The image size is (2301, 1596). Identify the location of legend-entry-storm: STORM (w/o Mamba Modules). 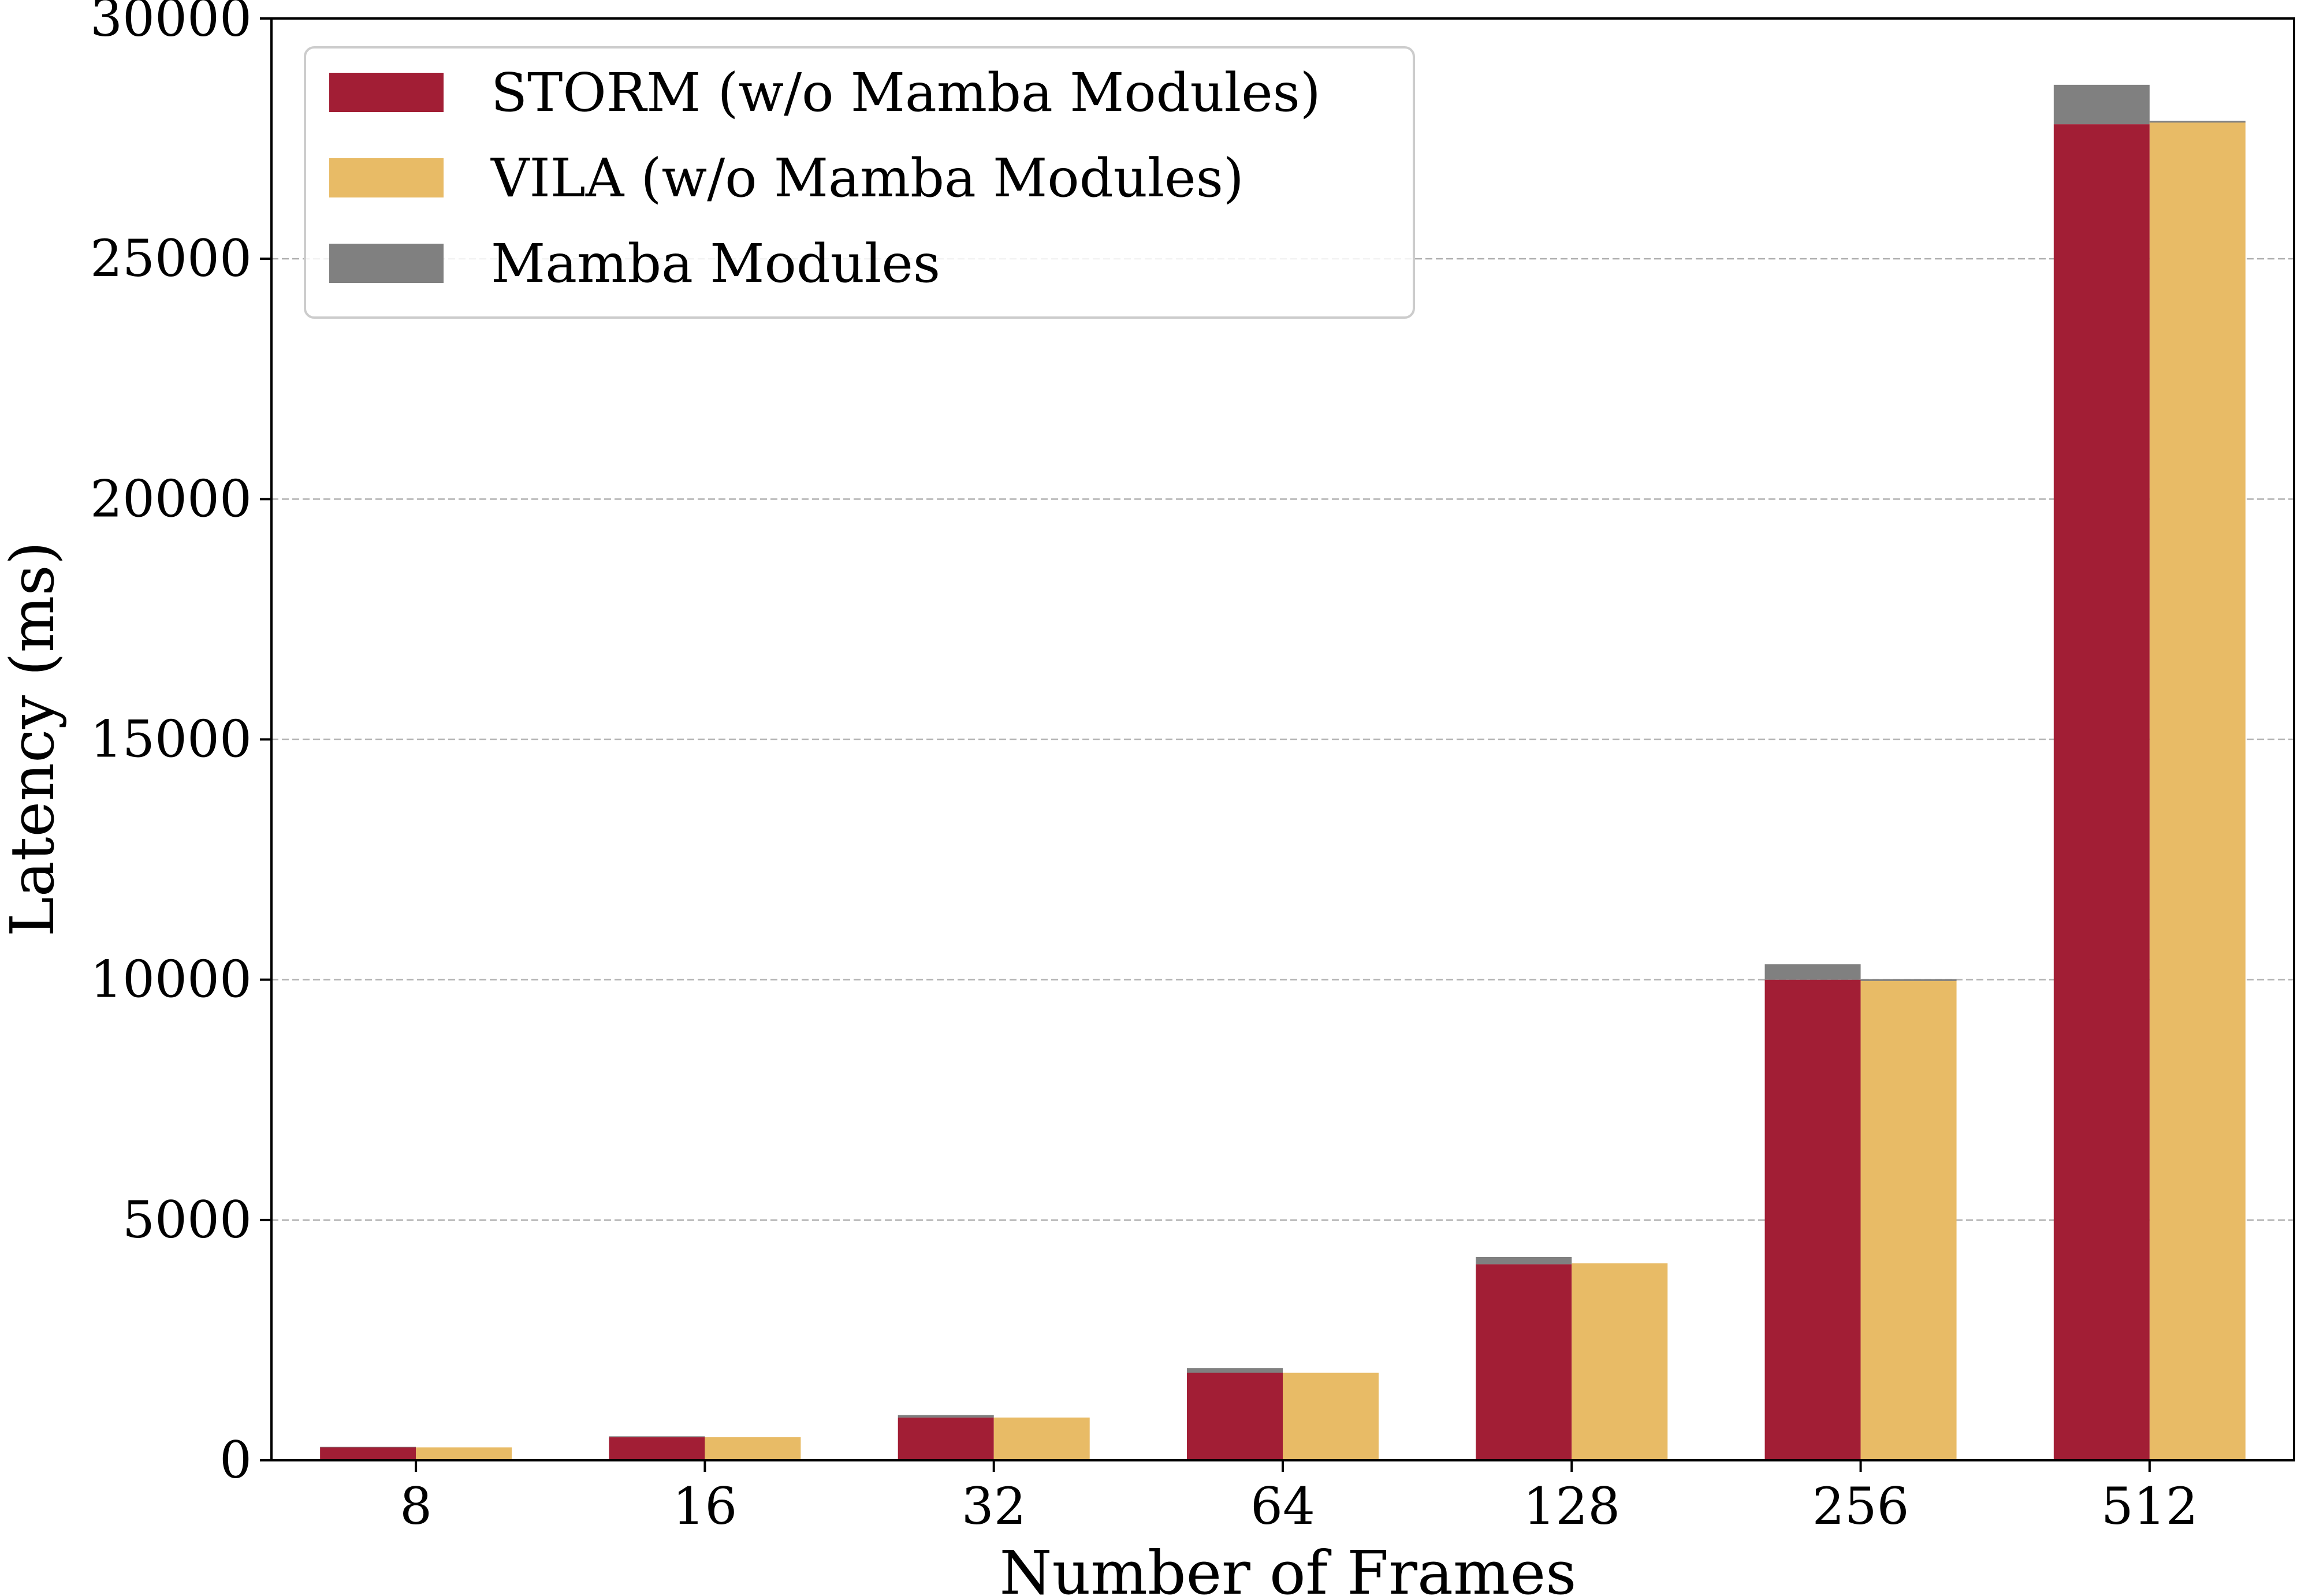
(825, 93).